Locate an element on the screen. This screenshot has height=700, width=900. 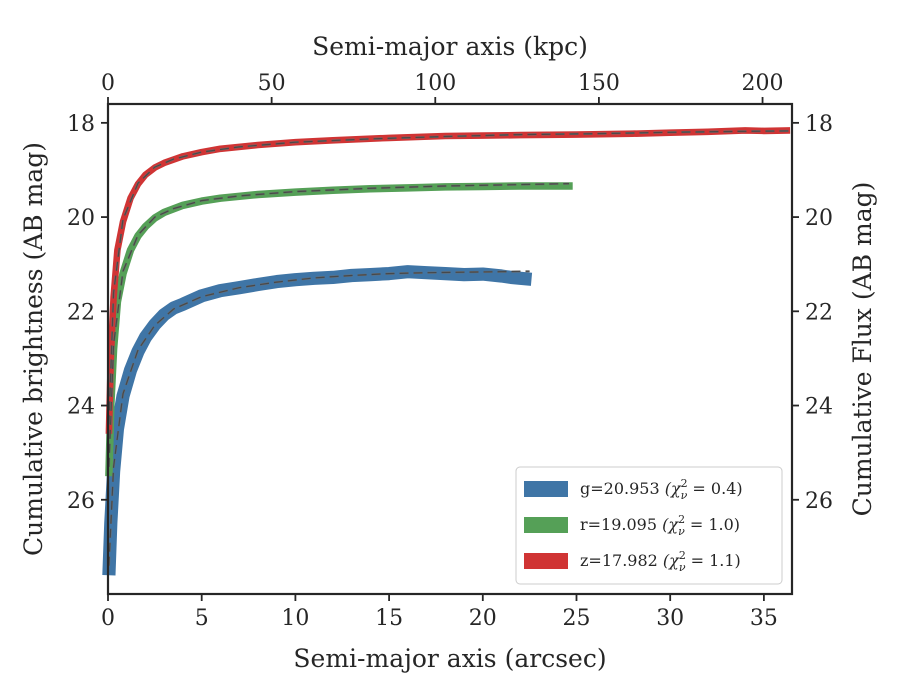
y2-tick-label-0: 18 is located at coordinates (819, 124).